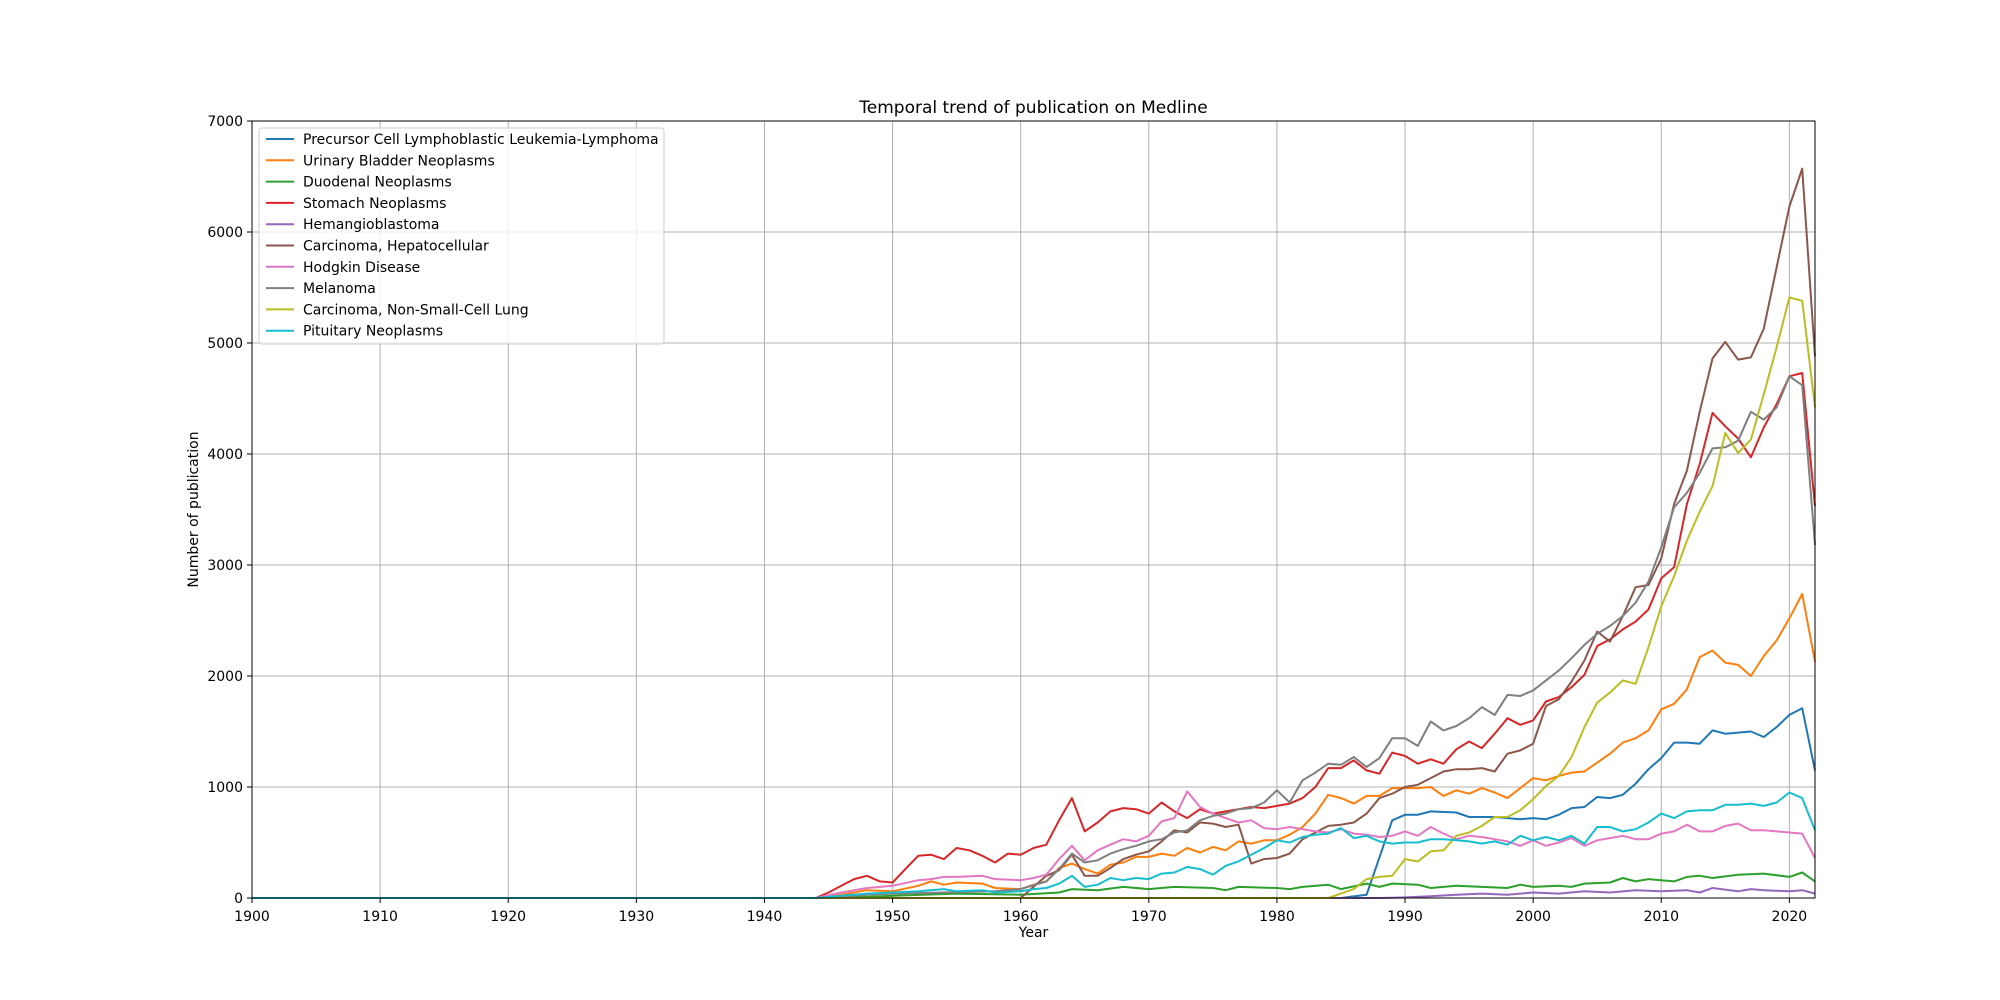 The image size is (2000, 1000). What do you see at coordinates (371, 225) in the screenshot?
I see `legend-entry: Hemangioblastoma` at bounding box center [371, 225].